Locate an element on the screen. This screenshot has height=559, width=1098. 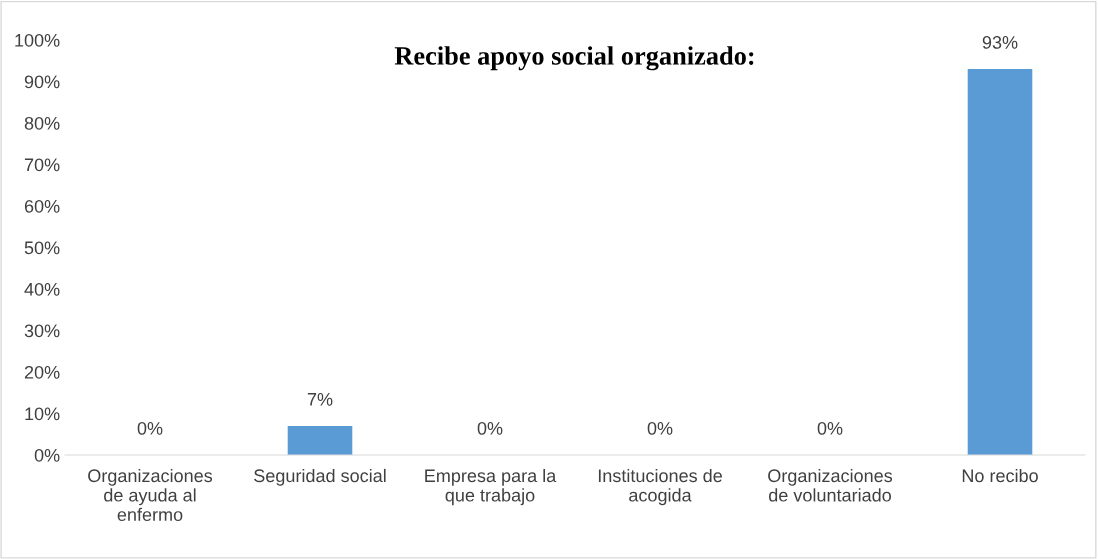
y-tick-label: 40% is located at coordinates (42, 289).